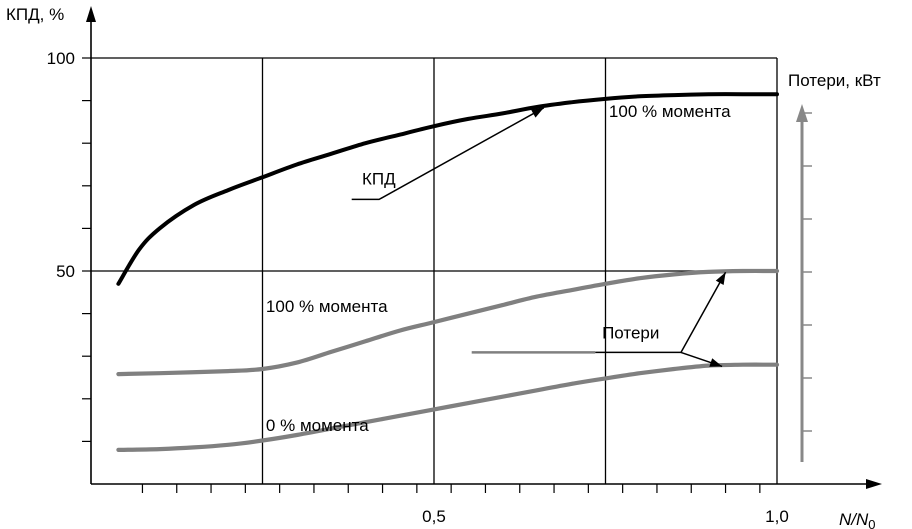 This screenshot has width=912, height=529. Describe the element at coordinates (854, 519) in the screenshot. I see `x-axis-title-main: N/N` at that location.